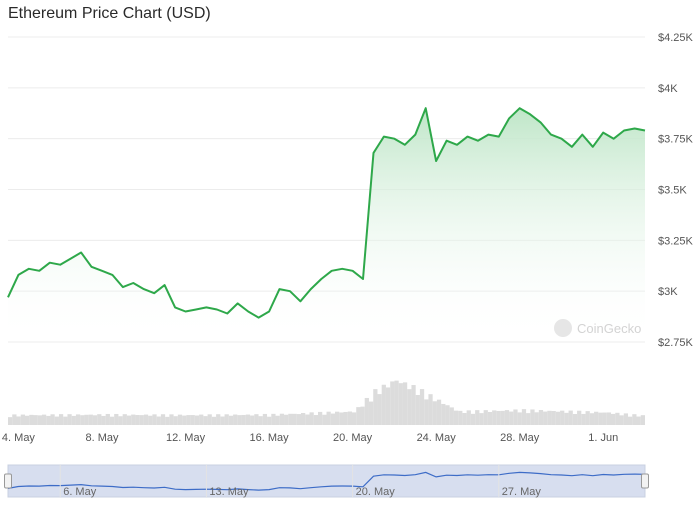 This screenshot has width=700, height=511. I want to click on y-tick-label: $3K, so click(668, 292).